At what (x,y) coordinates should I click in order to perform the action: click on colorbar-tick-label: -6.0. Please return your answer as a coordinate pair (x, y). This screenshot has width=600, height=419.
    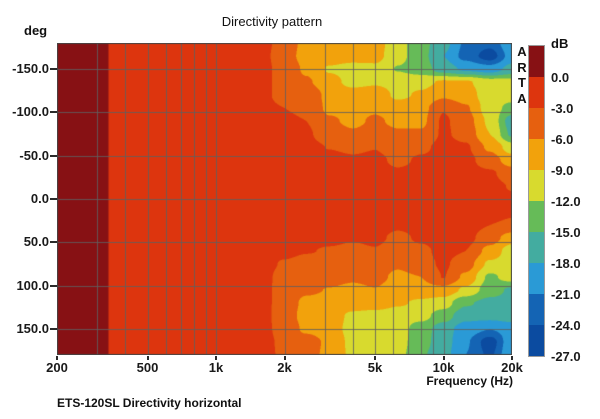
    Looking at the image, I should click on (562, 139).